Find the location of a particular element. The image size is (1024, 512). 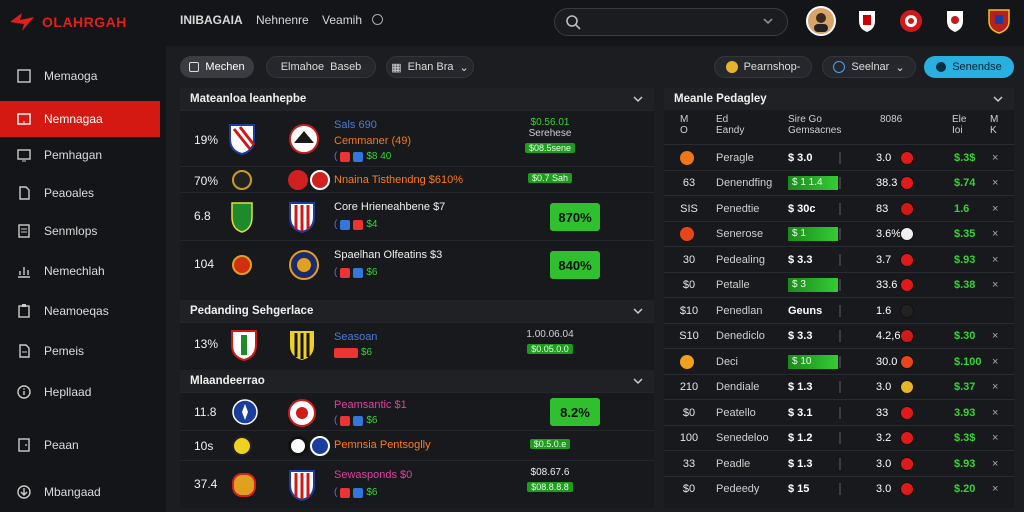

table-row: 63 Denendfing $ 1 1.4 38.3 $.74 × is located at coordinates (839, 182).